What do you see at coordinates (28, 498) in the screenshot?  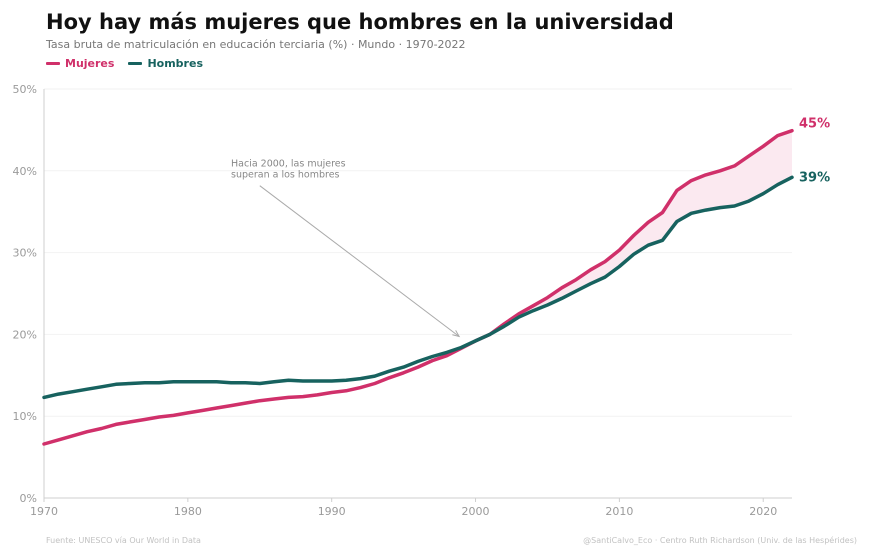 I see `y-tick-label: 0%` at bounding box center [28, 498].